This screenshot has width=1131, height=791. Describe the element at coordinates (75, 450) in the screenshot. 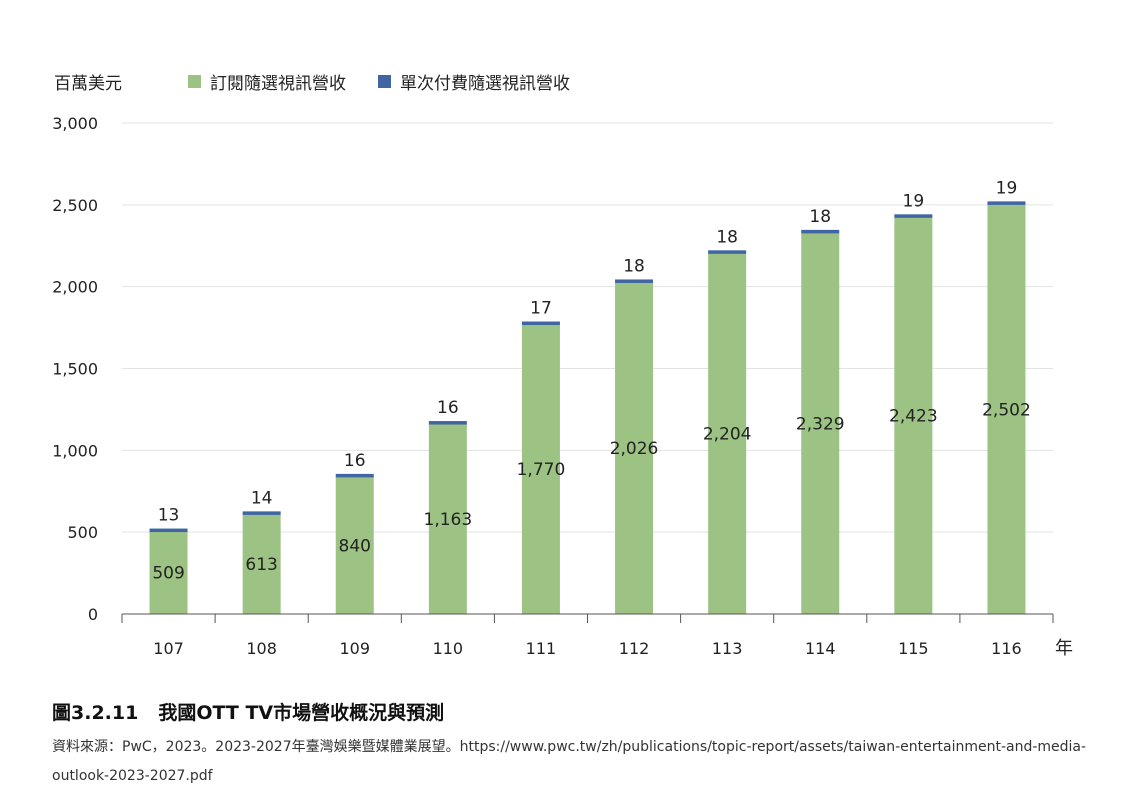

I see `y-tick-label: 1,000` at that location.